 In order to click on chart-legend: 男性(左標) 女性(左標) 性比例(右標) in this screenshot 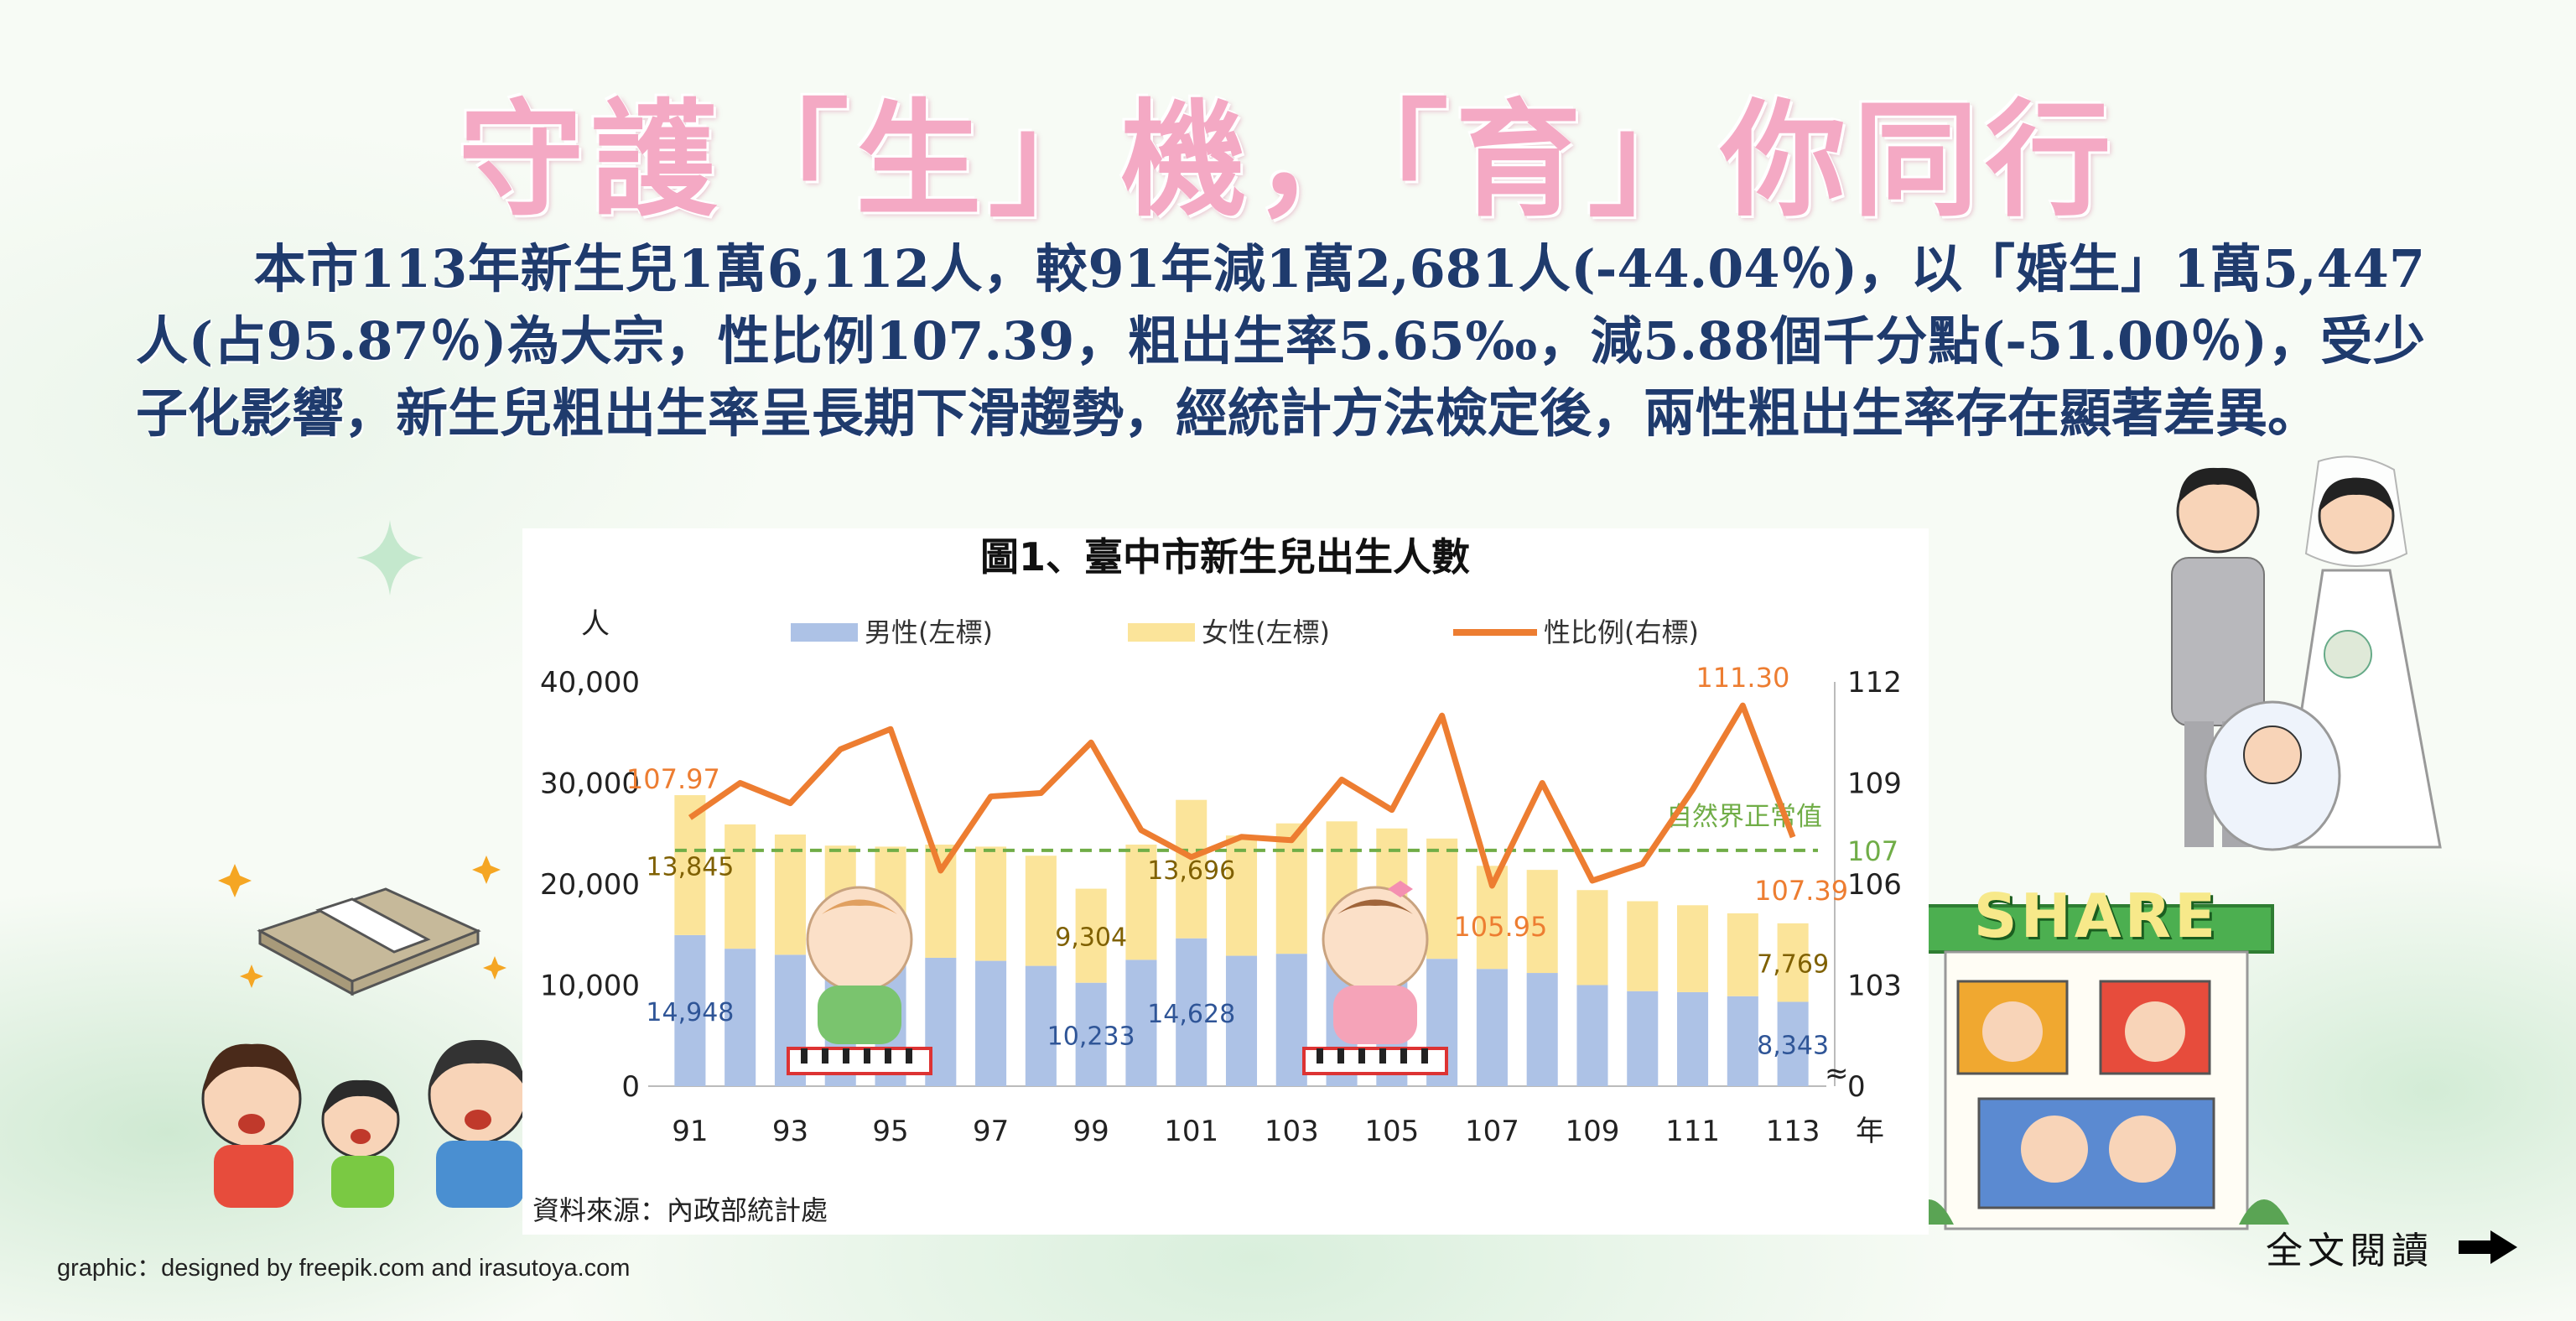, I will do `click(1245, 632)`.